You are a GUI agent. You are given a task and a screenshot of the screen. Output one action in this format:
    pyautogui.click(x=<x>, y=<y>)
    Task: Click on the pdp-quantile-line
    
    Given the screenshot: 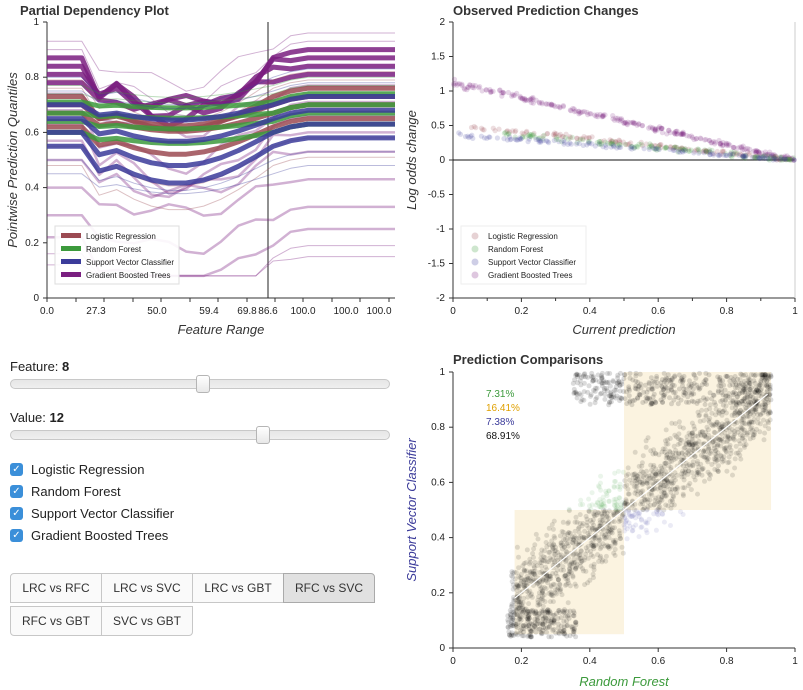 What is the action you would take?
    pyautogui.click(x=221, y=87)
    